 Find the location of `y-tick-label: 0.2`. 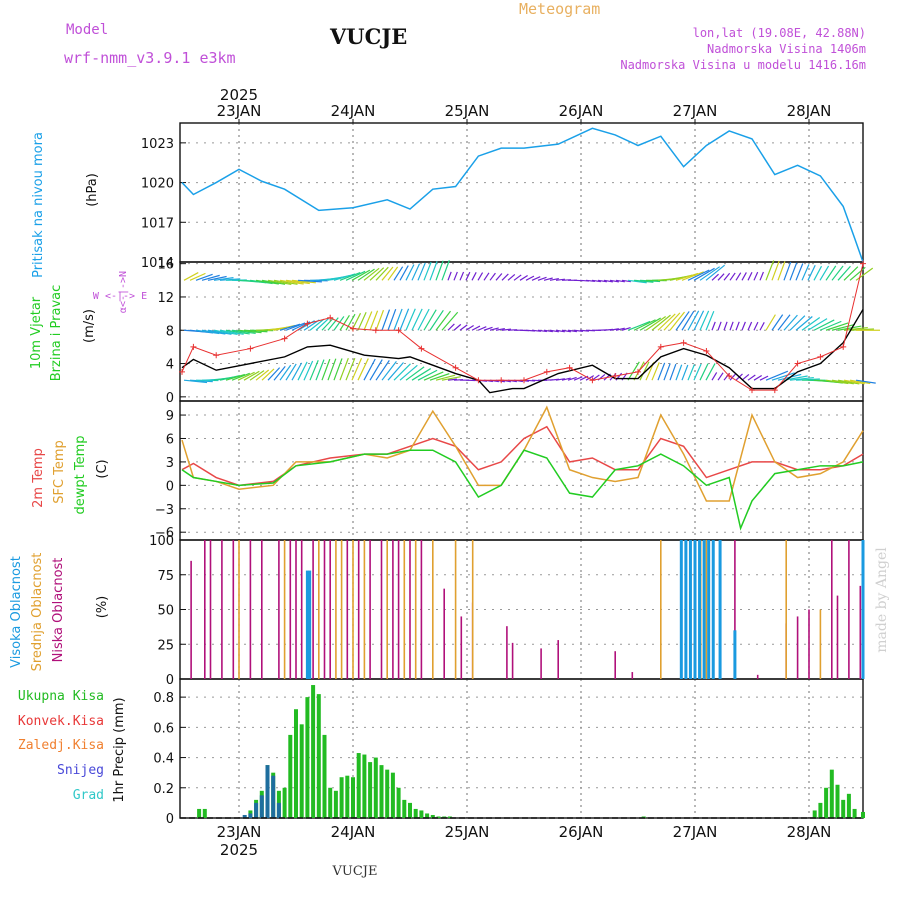

y-tick-label: 0.2 is located at coordinates (163, 789).